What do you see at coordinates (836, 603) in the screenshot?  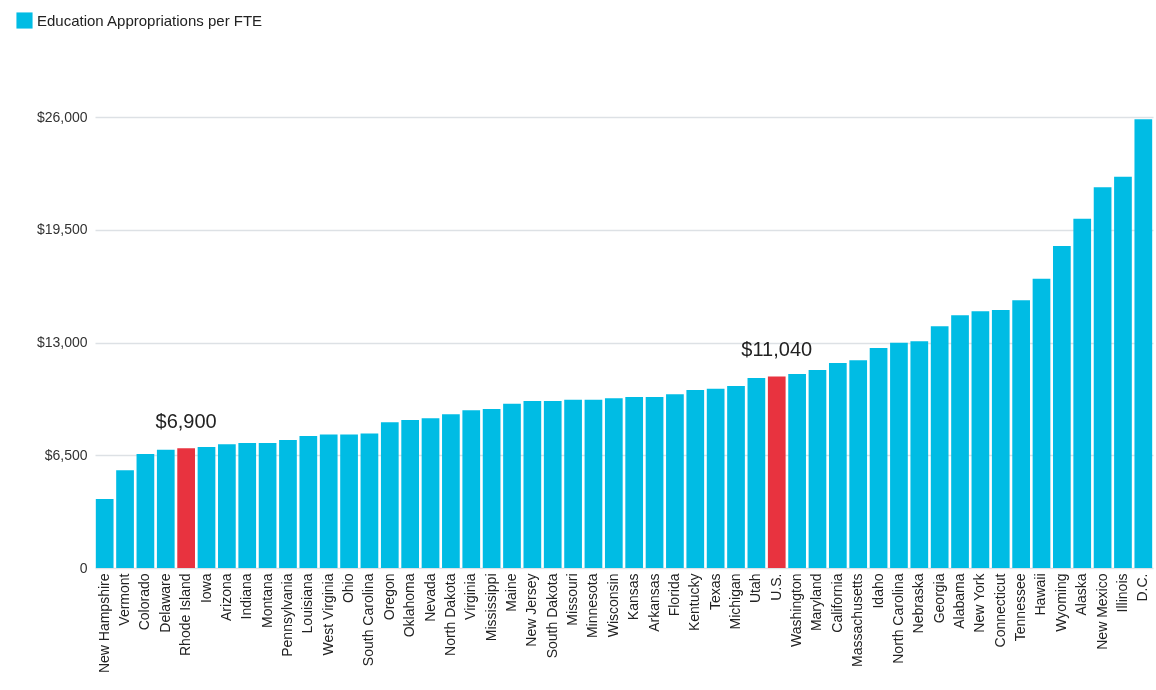 I see `x-tick-label: California` at bounding box center [836, 603].